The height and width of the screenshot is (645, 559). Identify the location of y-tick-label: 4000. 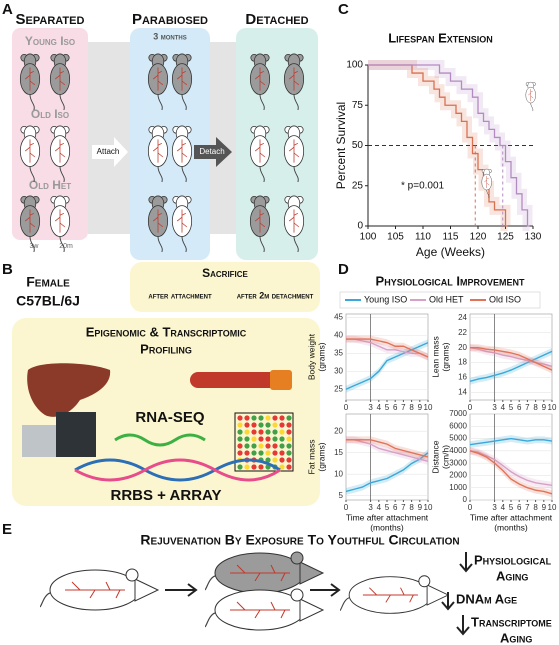
(458, 450).